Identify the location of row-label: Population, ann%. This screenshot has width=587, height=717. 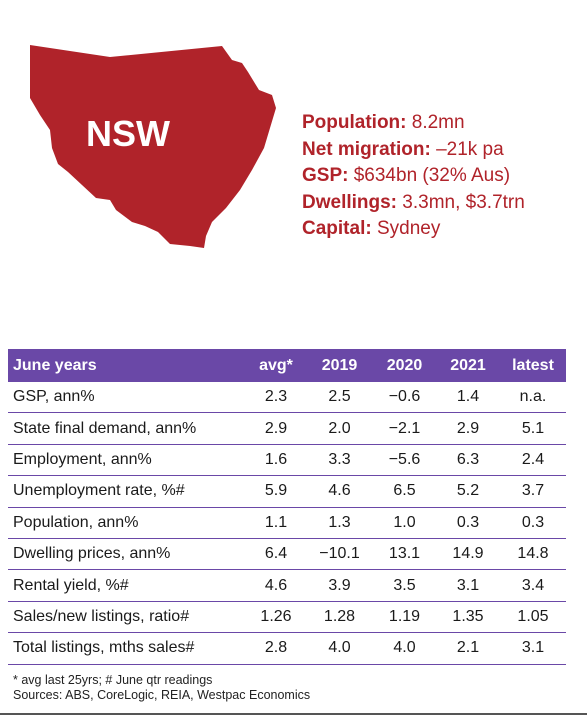
(127, 523).